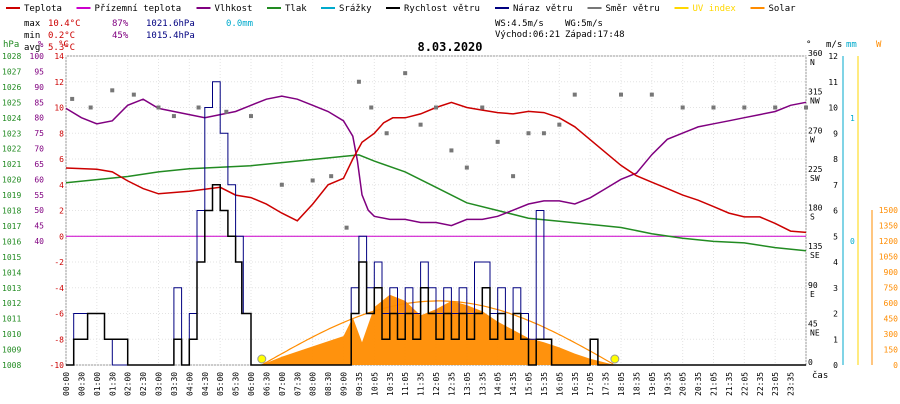  Describe the element at coordinates (815, 53) in the screenshot. I see `dir-tick: 360` at that location.